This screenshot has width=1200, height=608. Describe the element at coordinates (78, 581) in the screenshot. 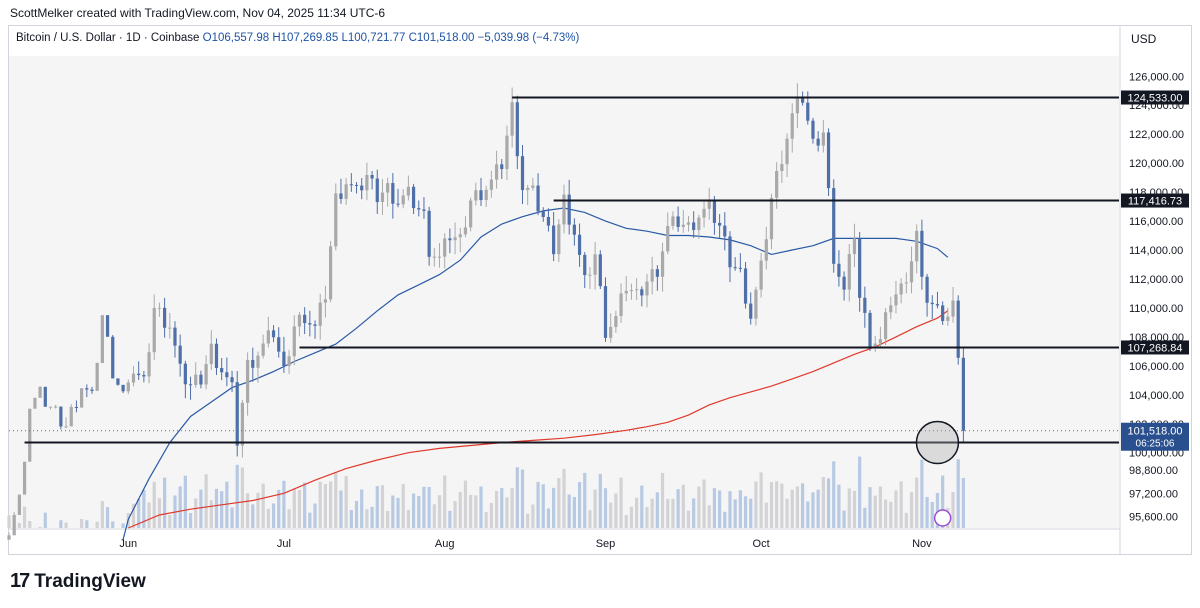

I see `tradingview-logo: 17 TradingView` at that location.